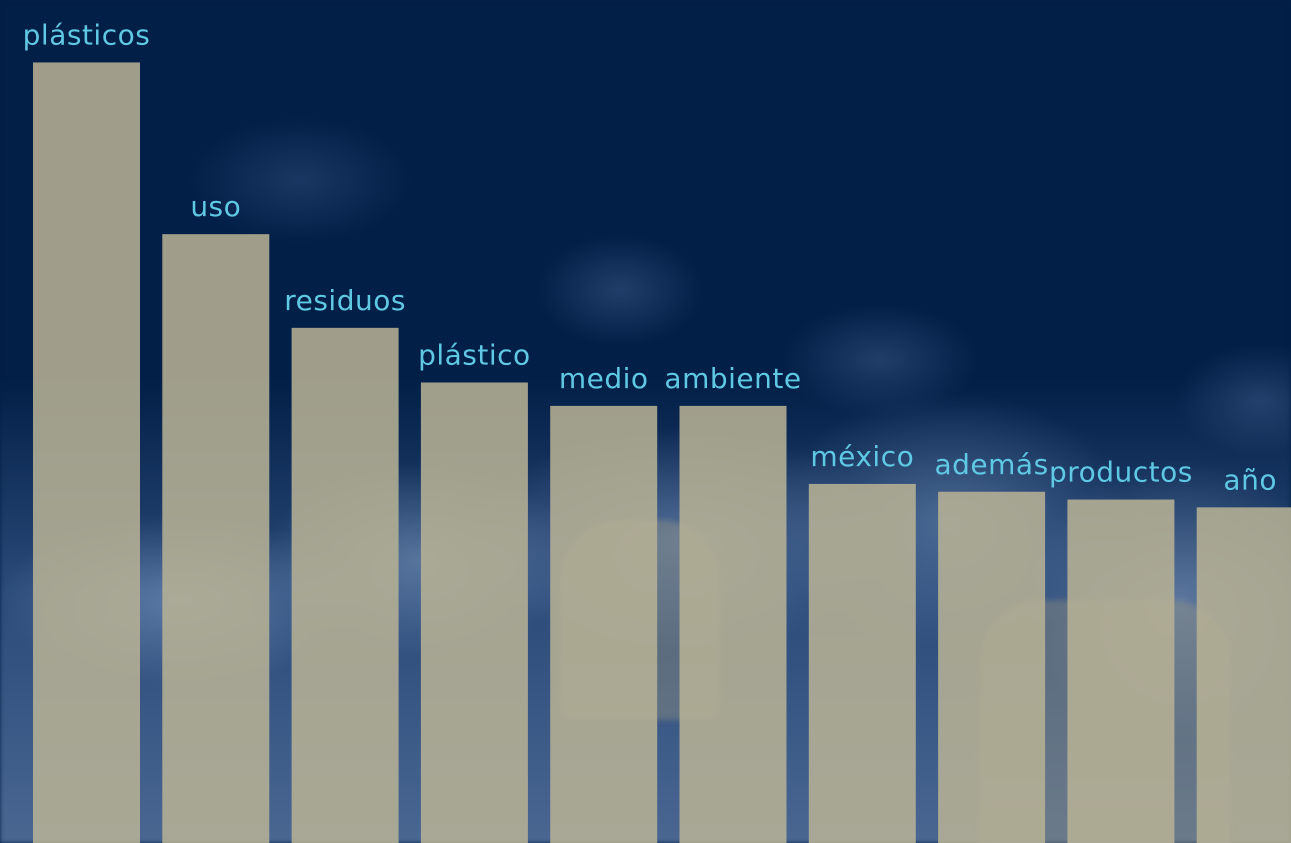 The image size is (1291, 843). What do you see at coordinates (215, 206) in the screenshot?
I see `bar-label-1: uso` at bounding box center [215, 206].